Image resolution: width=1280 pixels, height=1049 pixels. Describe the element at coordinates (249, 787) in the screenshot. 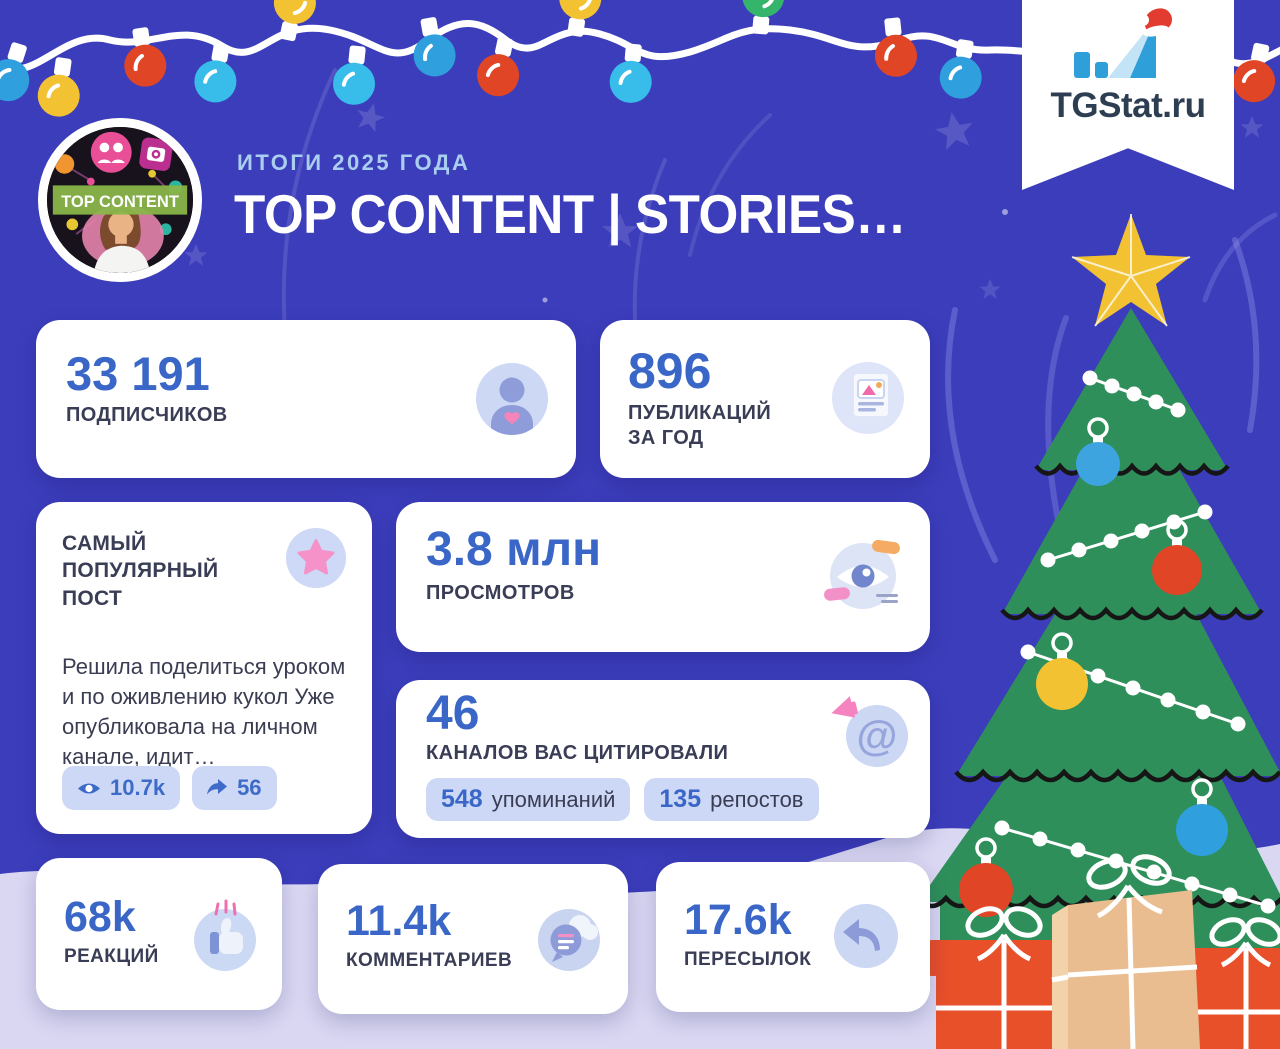

I see `shares-badge-value: 56` at that location.